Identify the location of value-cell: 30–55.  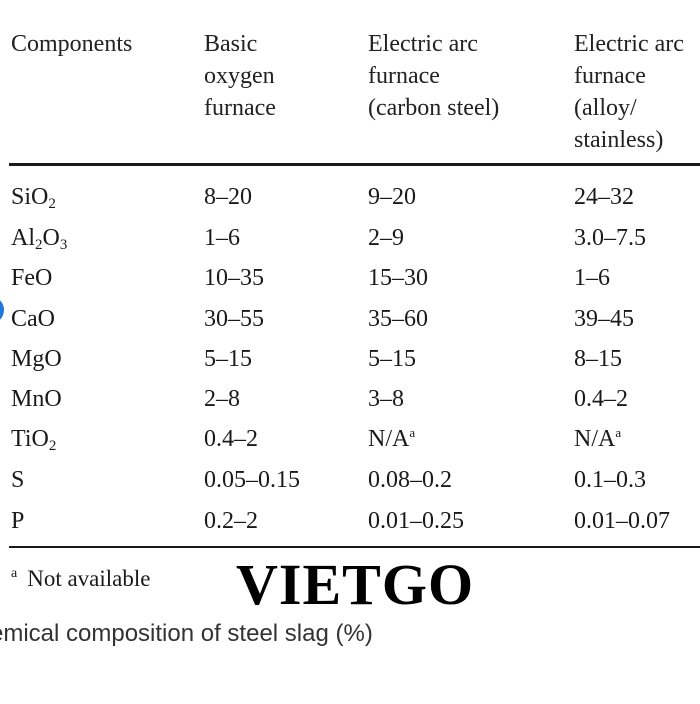
(234, 319).